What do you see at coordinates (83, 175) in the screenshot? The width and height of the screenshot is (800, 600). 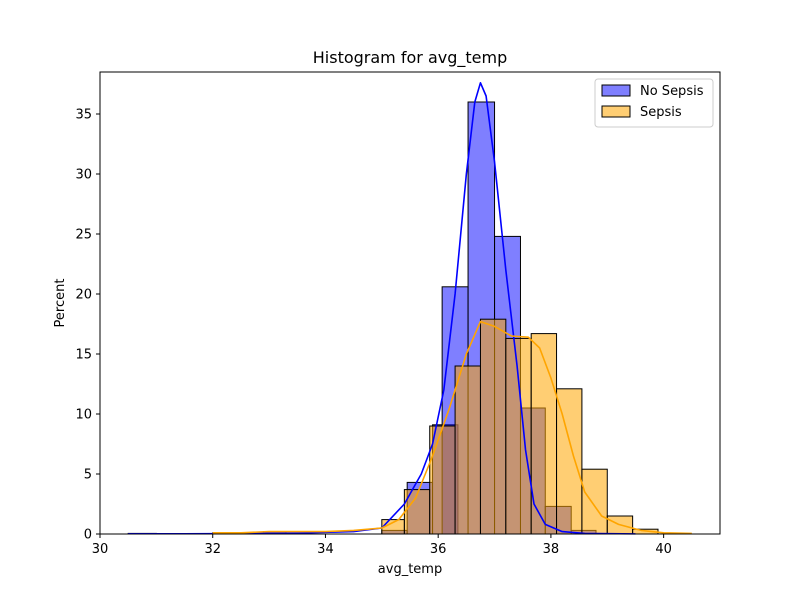 I see `y-tick-label-30: 30` at bounding box center [83, 175].